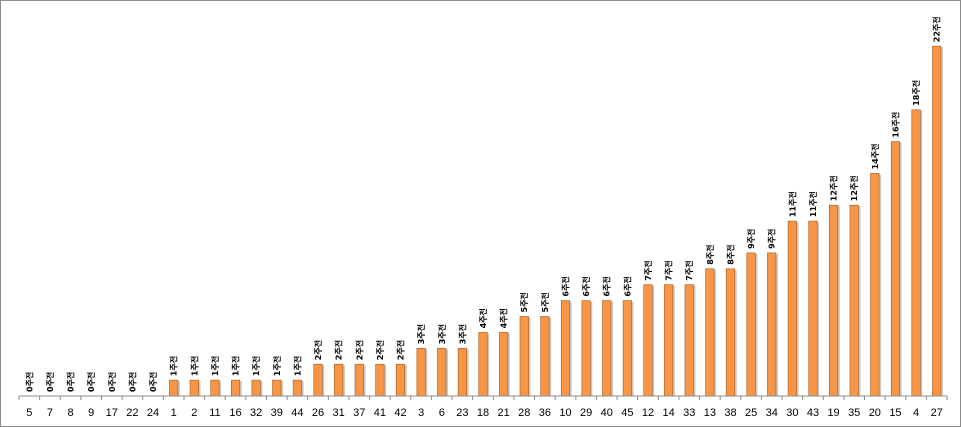 This screenshot has height=427, width=961. Describe the element at coordinates (916, 413) in the screenshot. I see `x-tick-label: 4` at that location.